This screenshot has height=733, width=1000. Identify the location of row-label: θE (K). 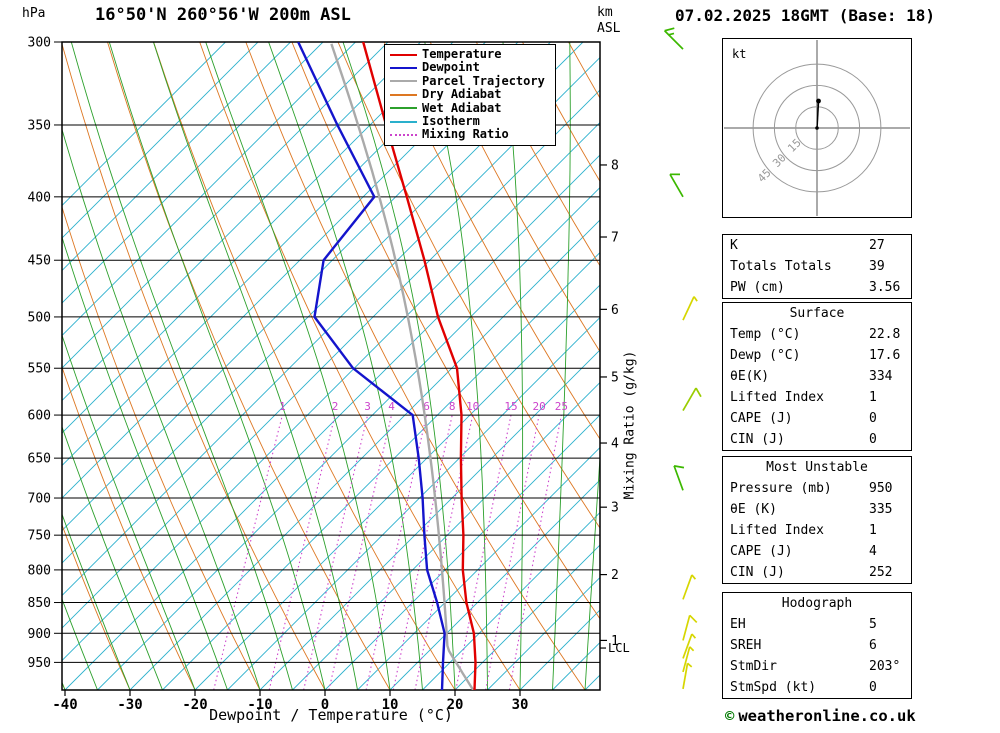
(753, 509).